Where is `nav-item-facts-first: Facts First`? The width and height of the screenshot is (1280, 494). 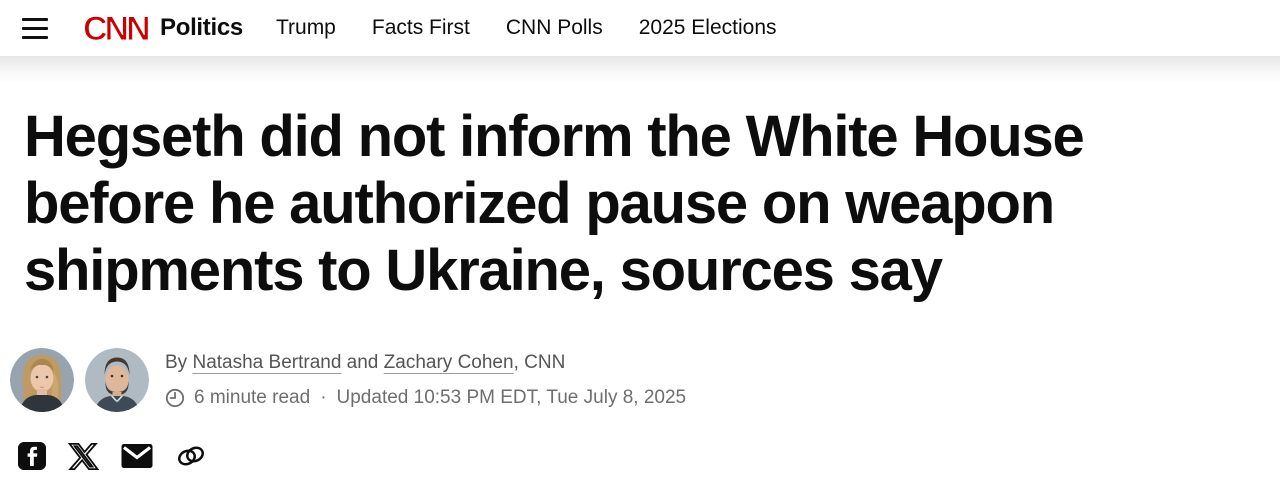
nav-item-facts-first: Facts First is located at coordinates (420, 27).